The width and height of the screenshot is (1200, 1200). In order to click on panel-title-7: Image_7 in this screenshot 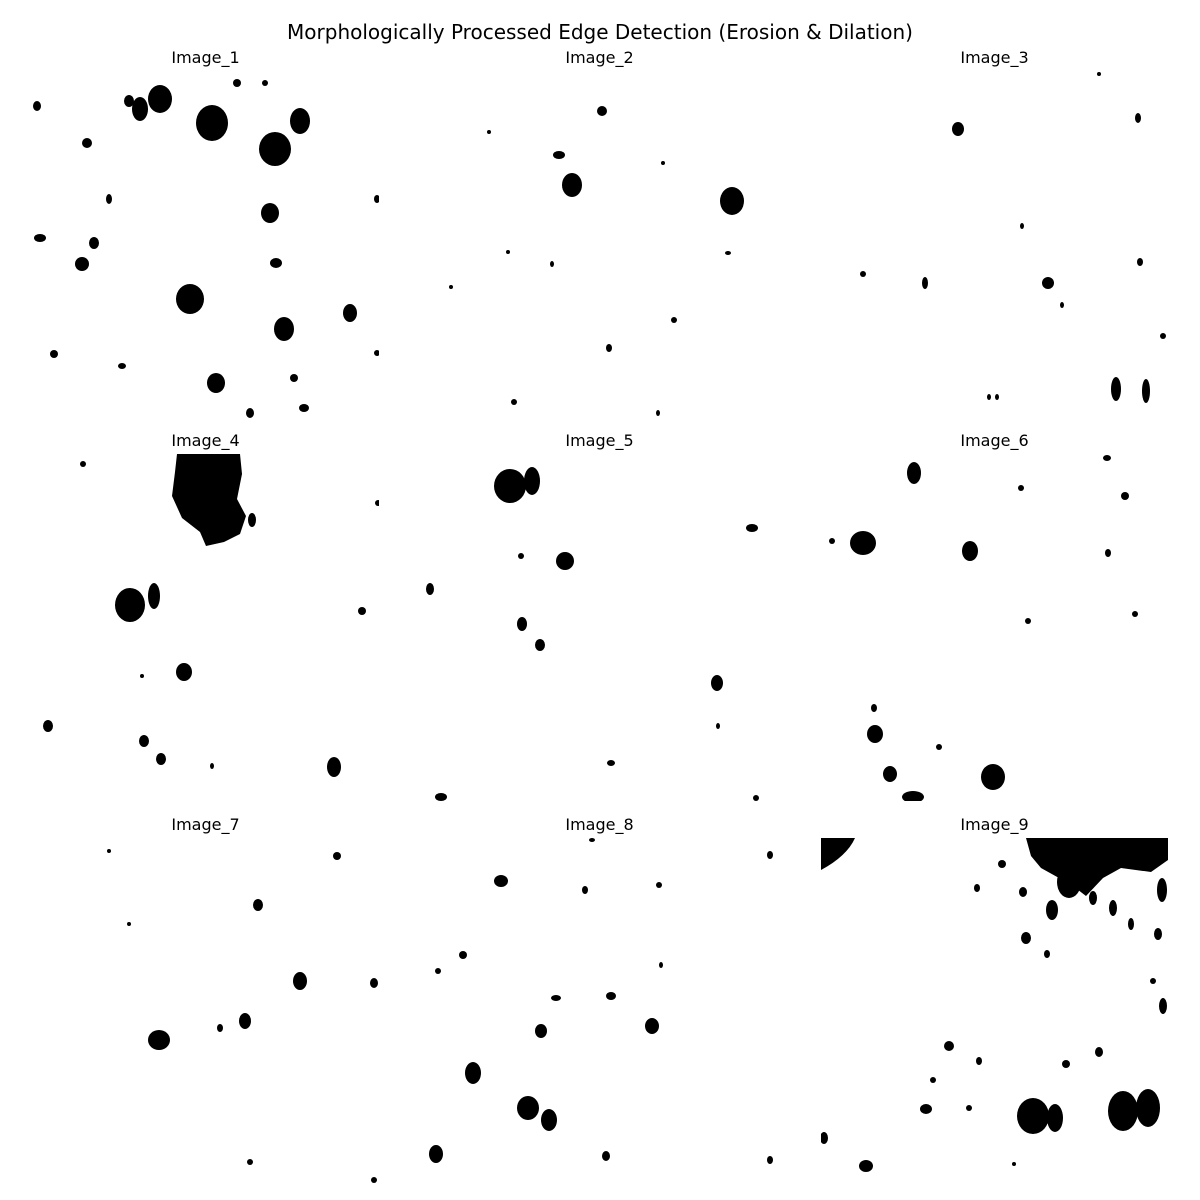, I will do `click(205, 824)`.